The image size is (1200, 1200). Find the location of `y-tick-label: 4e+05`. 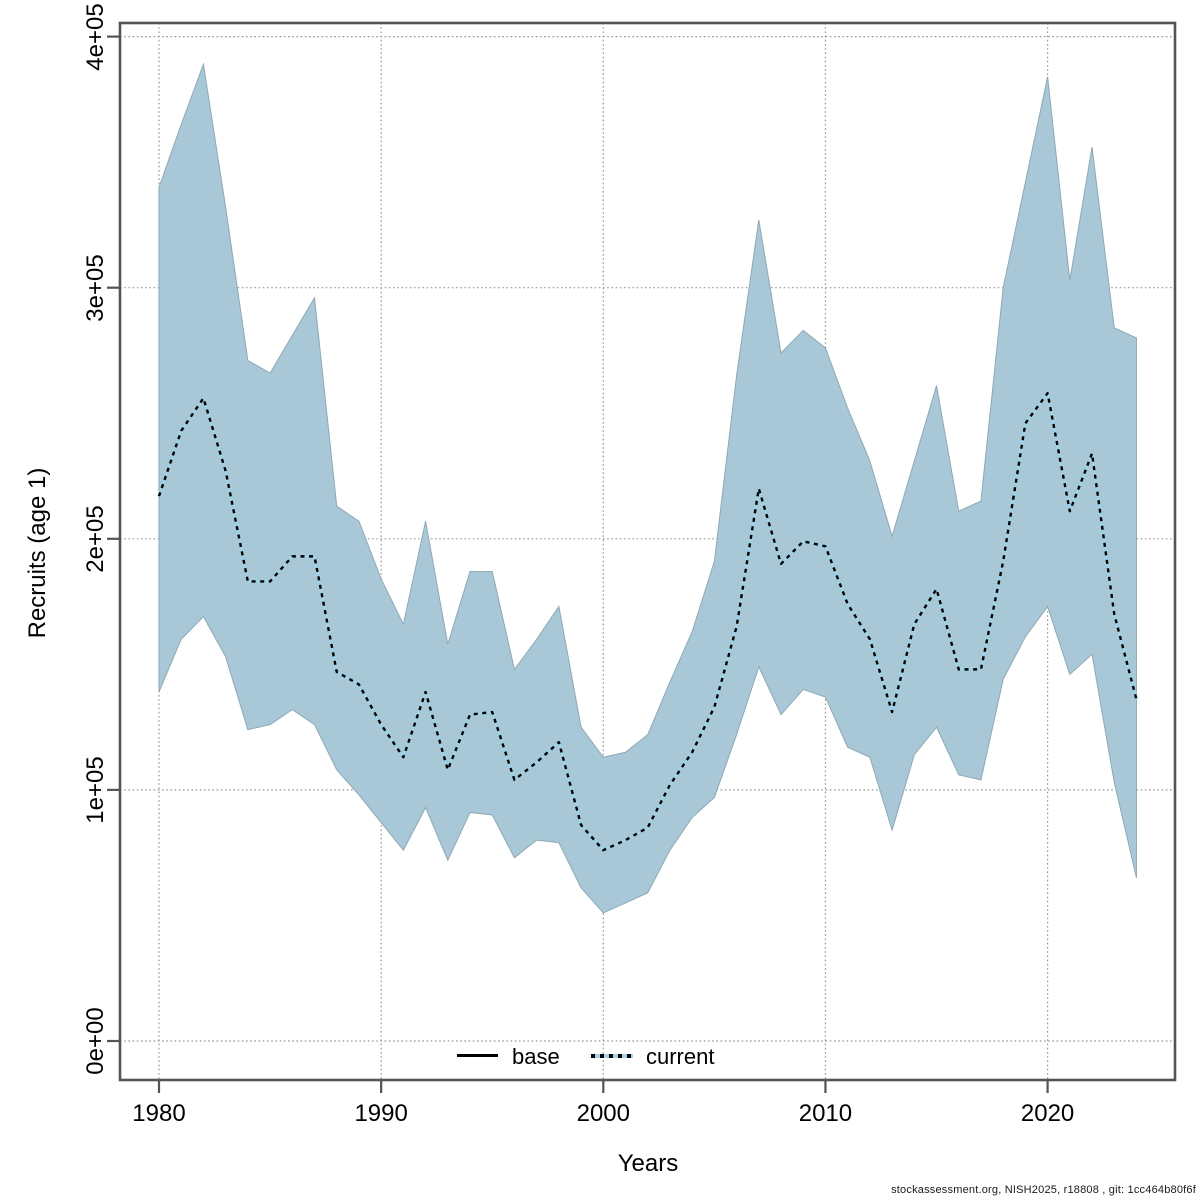

y-tick-label: 4e+05 is located at coordinates (95, 36).